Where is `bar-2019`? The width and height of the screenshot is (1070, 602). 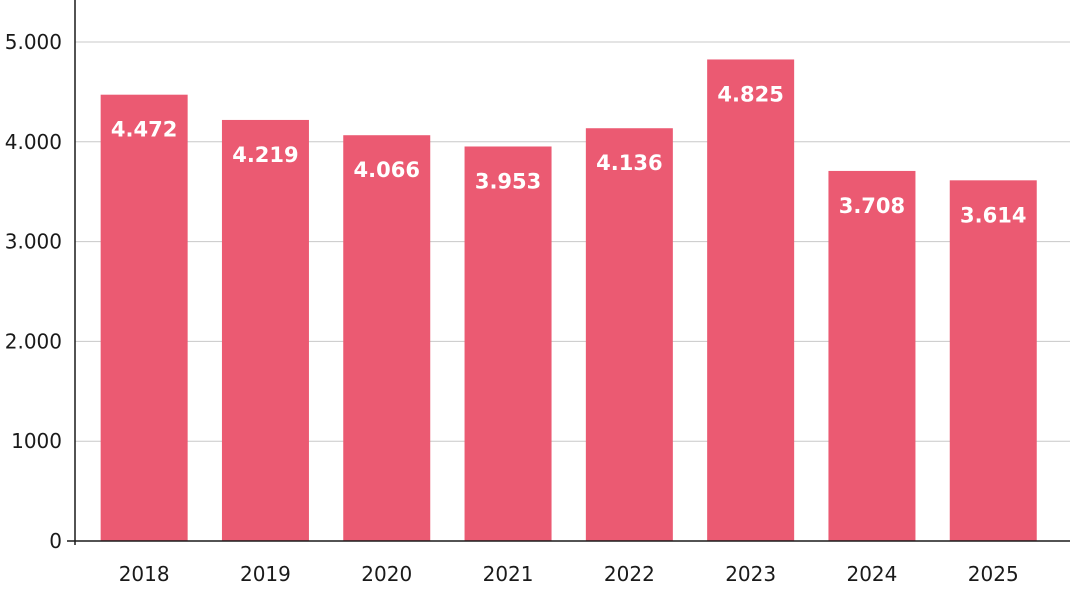
bar-2019 is located at coordinates (265, 330).